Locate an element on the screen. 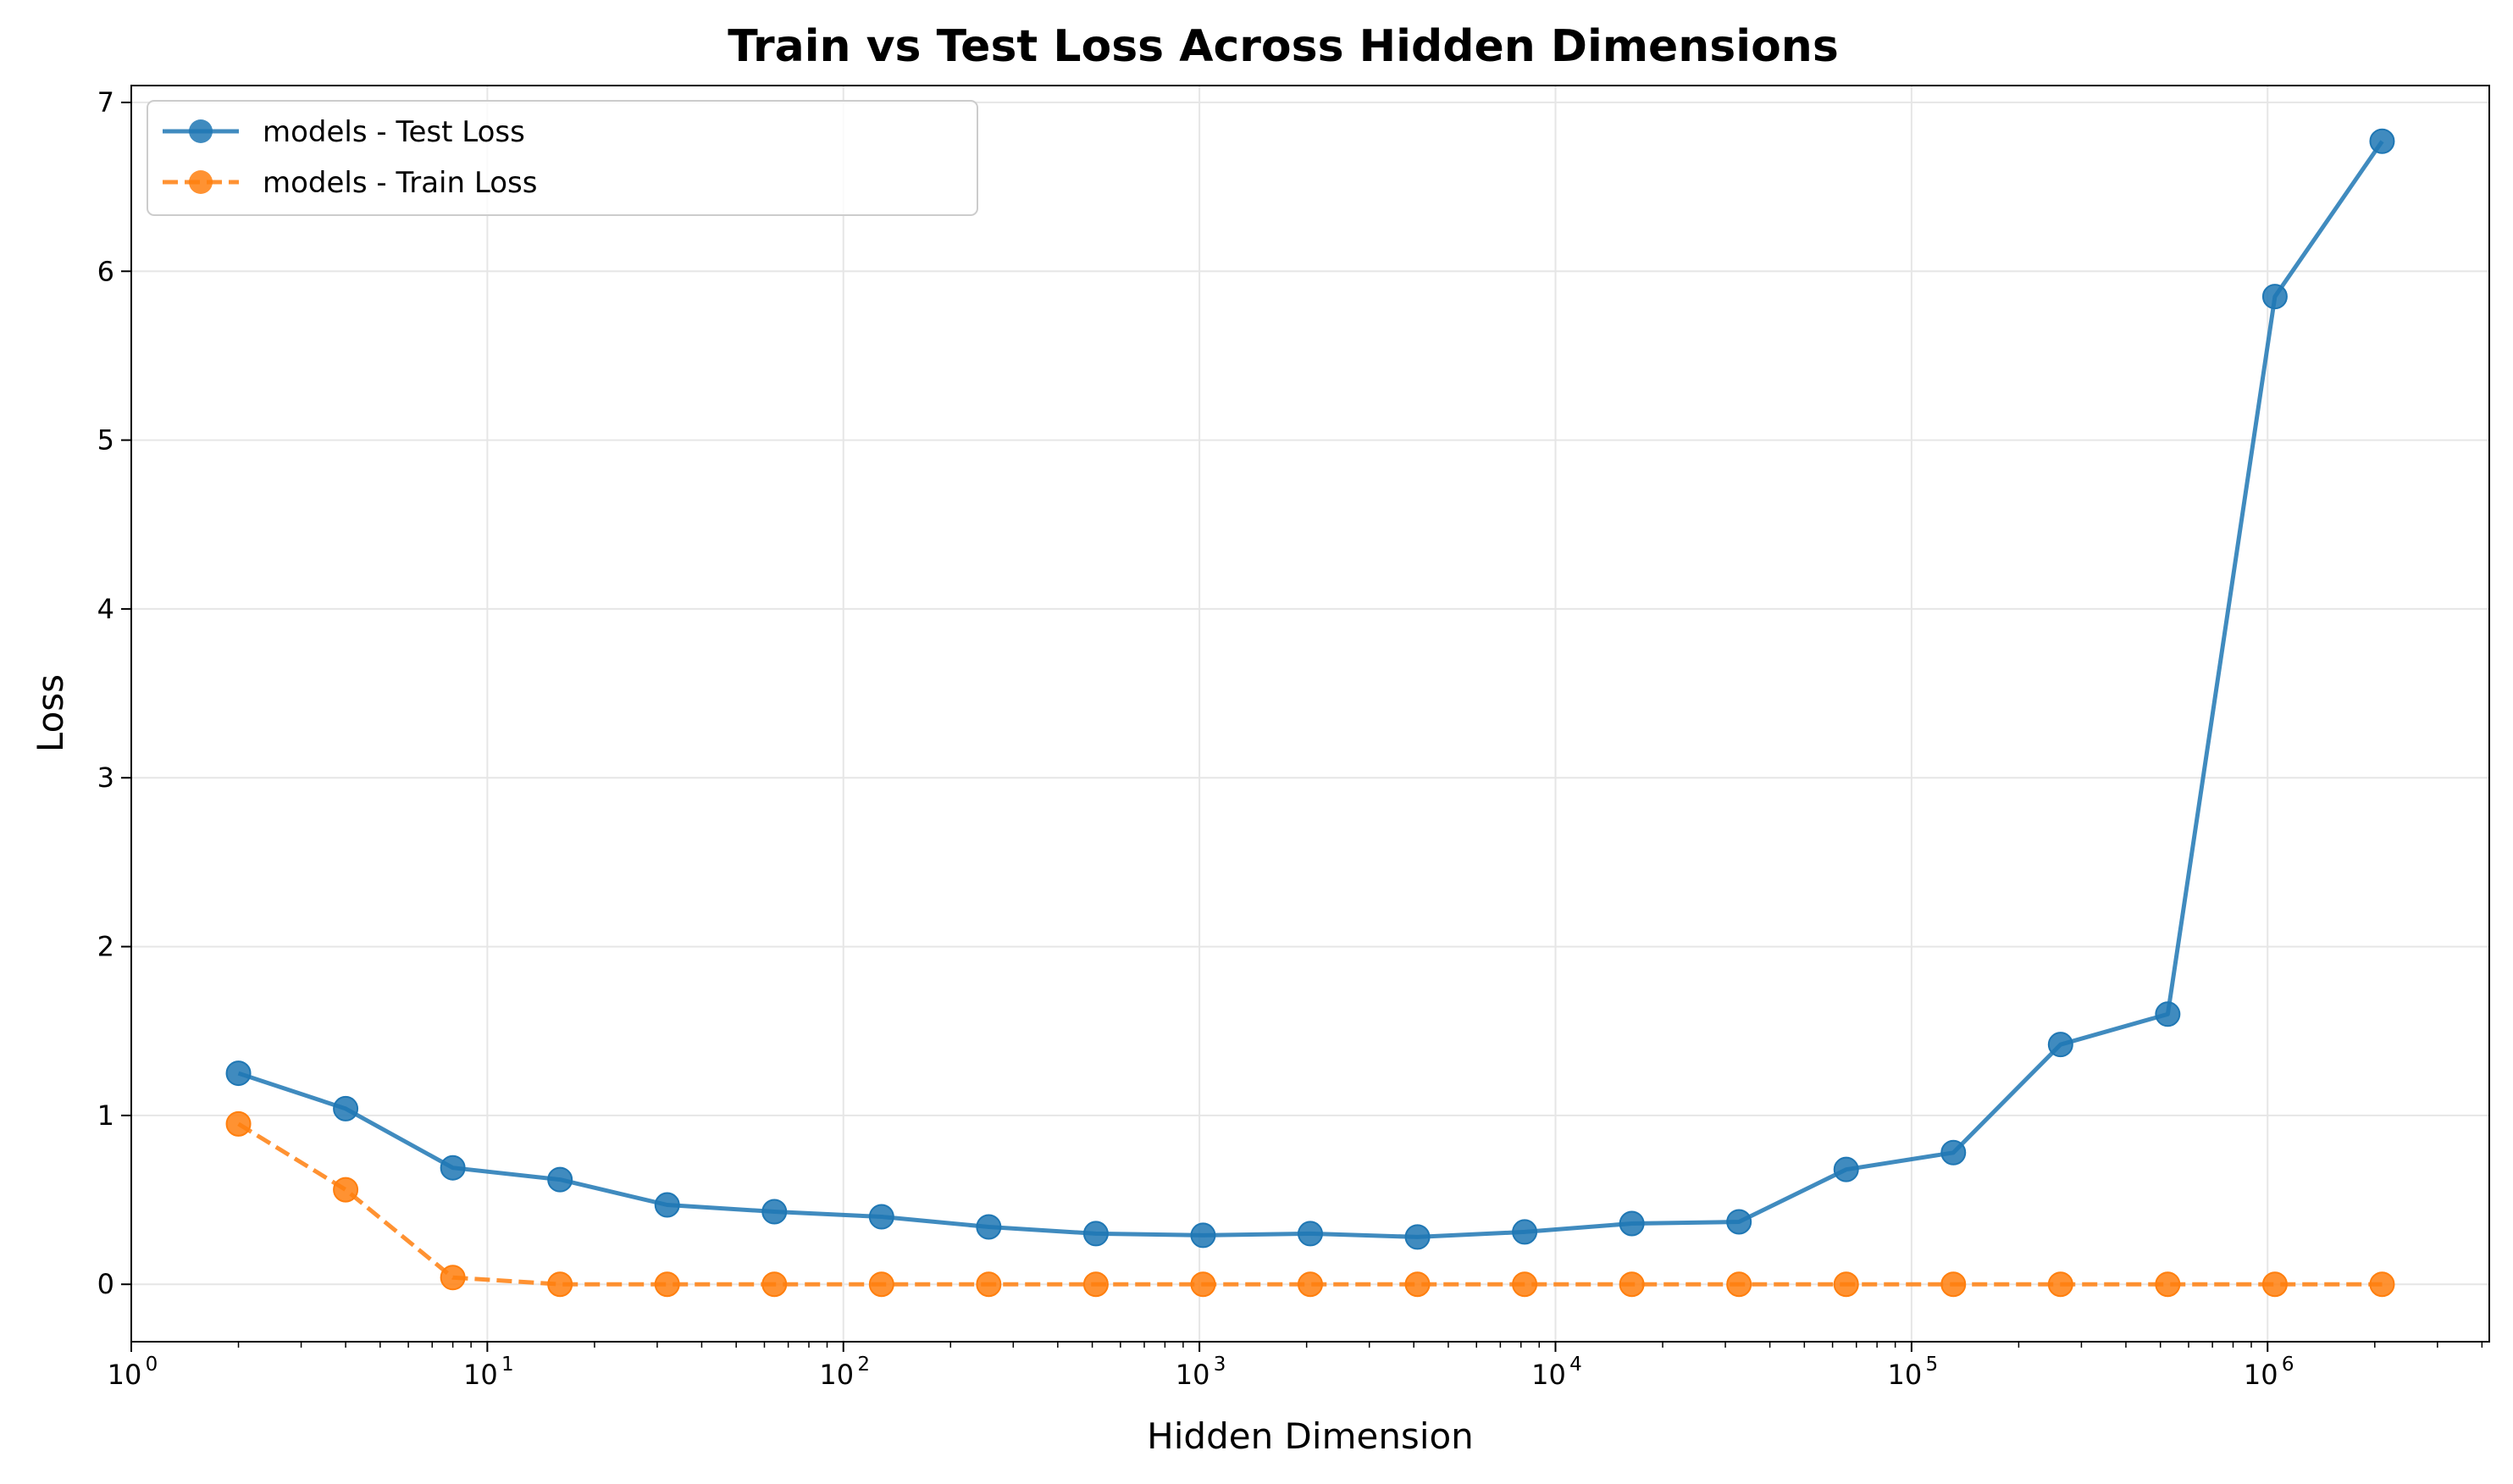 The width and height of the screenshot is (2513, 1484). x-tick-exponent: 0 is located at coordinates (152, 1365).